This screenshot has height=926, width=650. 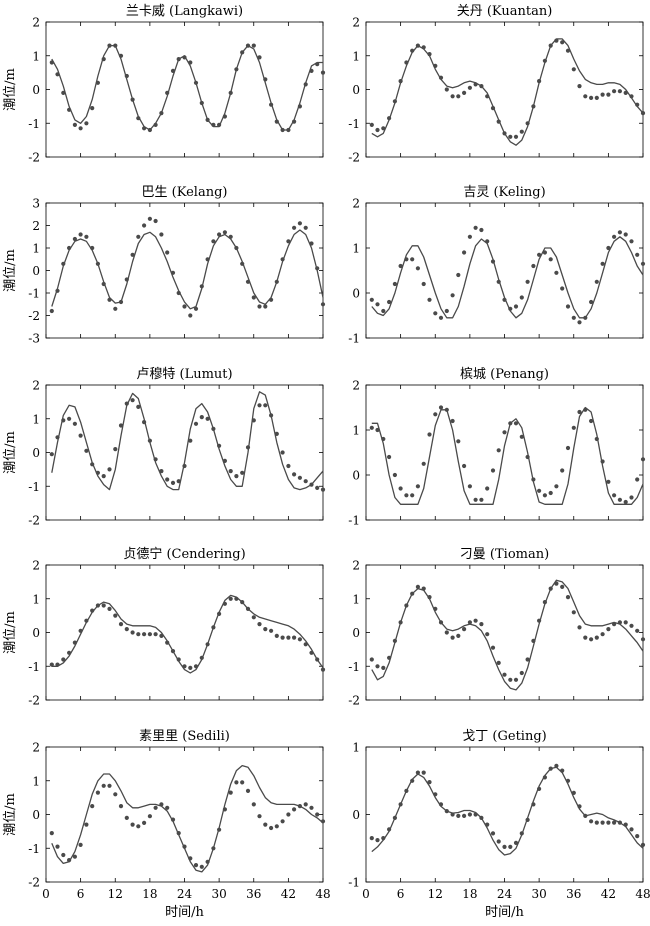 What do you see at coordinates (253, 894) in the screenshot?
I see `x-tick-label: 36` at bounding box center [253, 894].